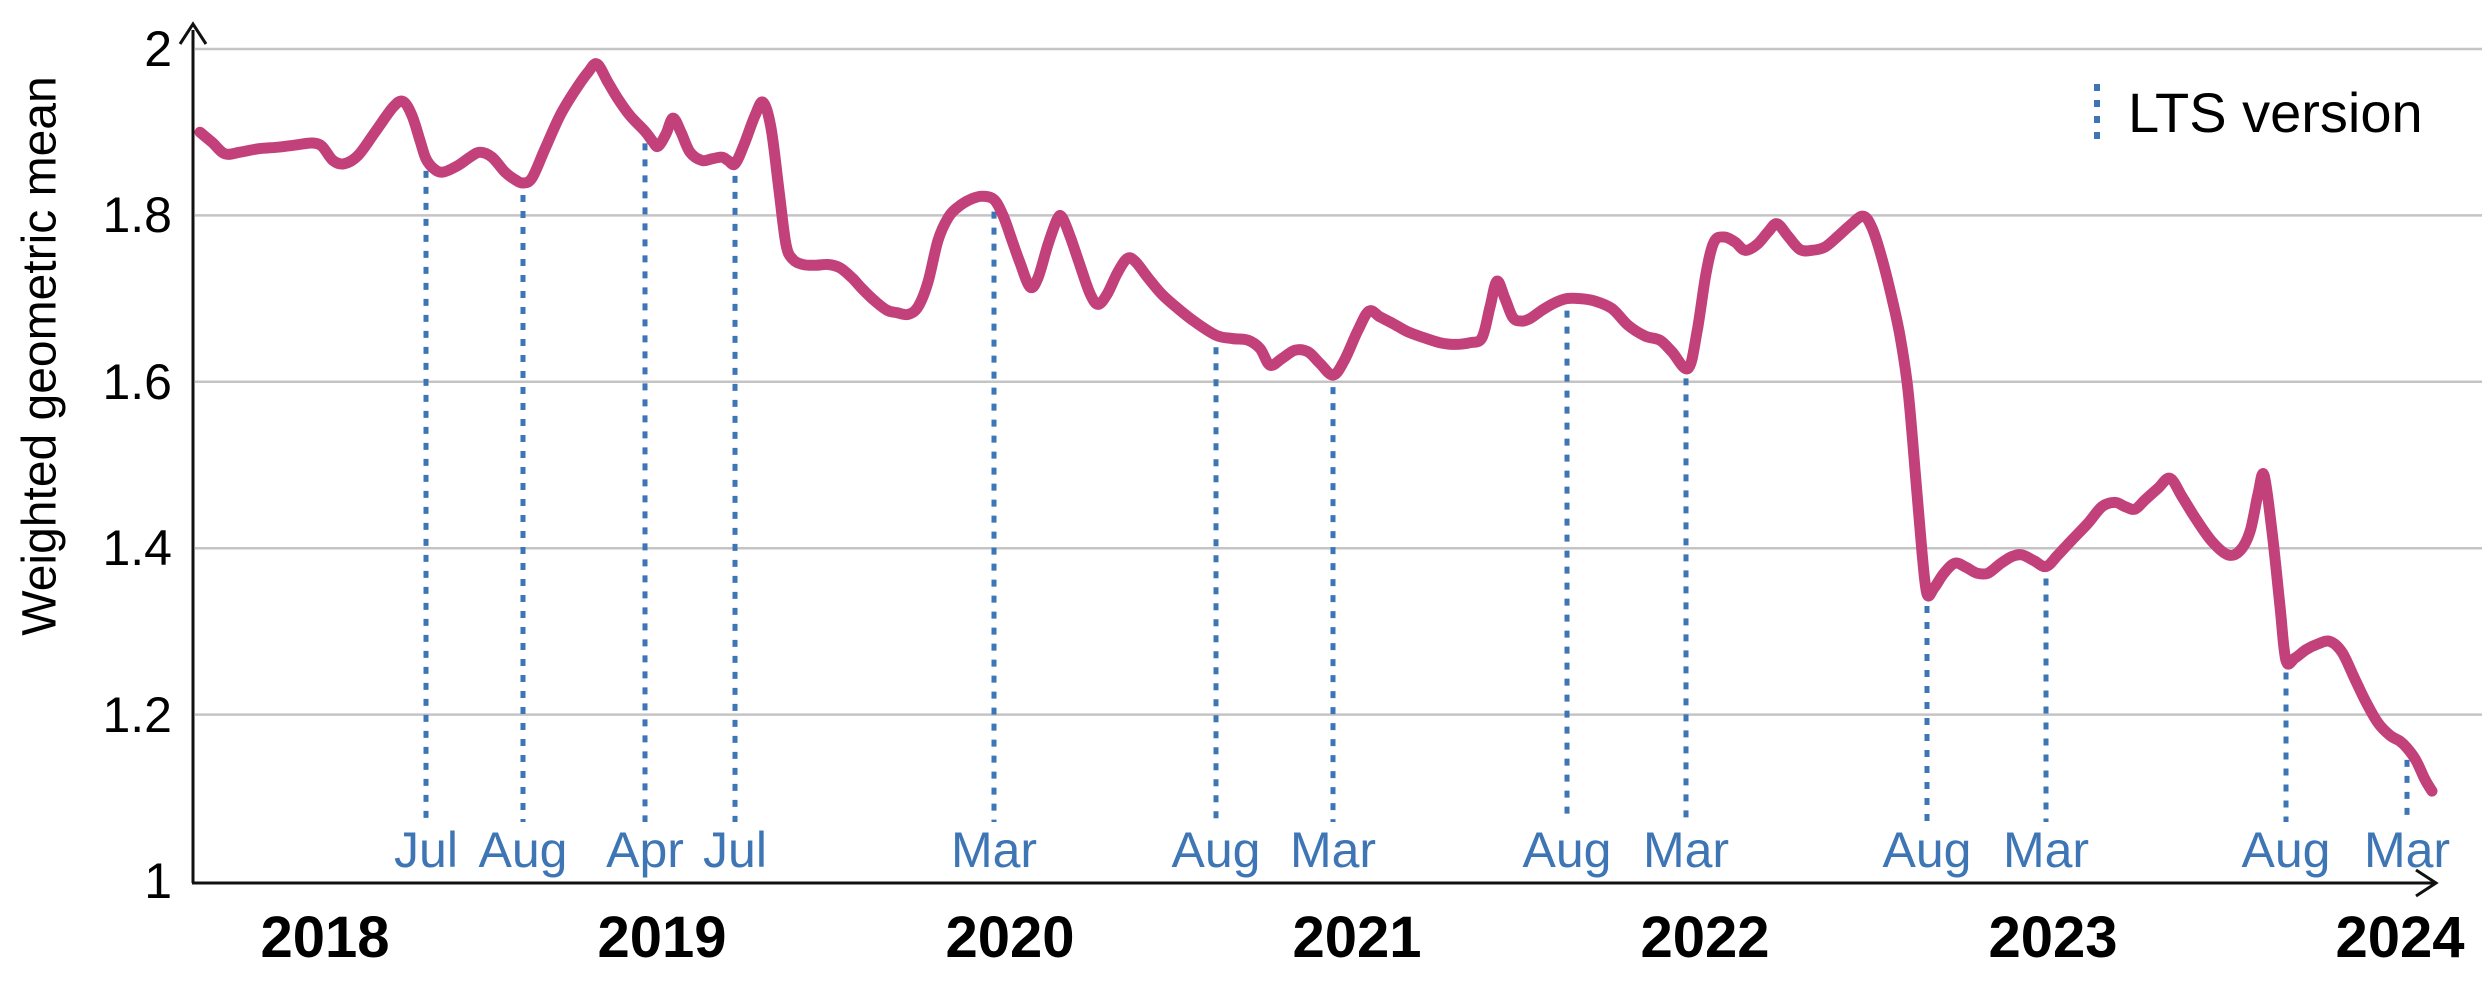  What do you see at coordinates (158, 49) in the screenshot?
I see `y-tick-label: 2` at bounding box center [158, 49].